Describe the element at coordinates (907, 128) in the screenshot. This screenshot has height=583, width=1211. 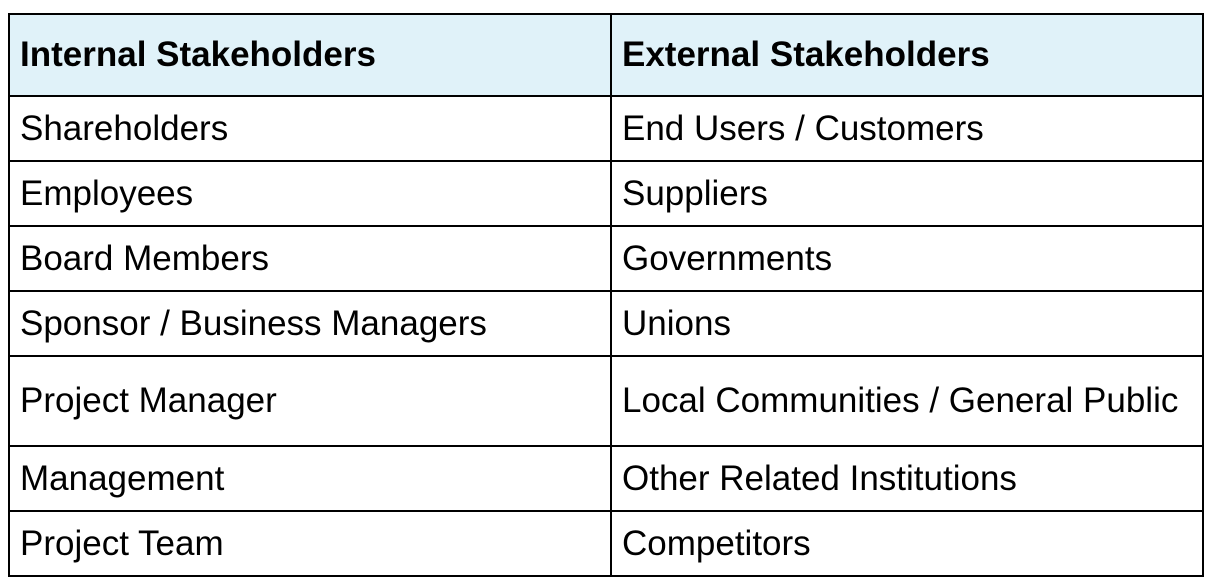
I see `external-cell: End Users / Customers` at that location.